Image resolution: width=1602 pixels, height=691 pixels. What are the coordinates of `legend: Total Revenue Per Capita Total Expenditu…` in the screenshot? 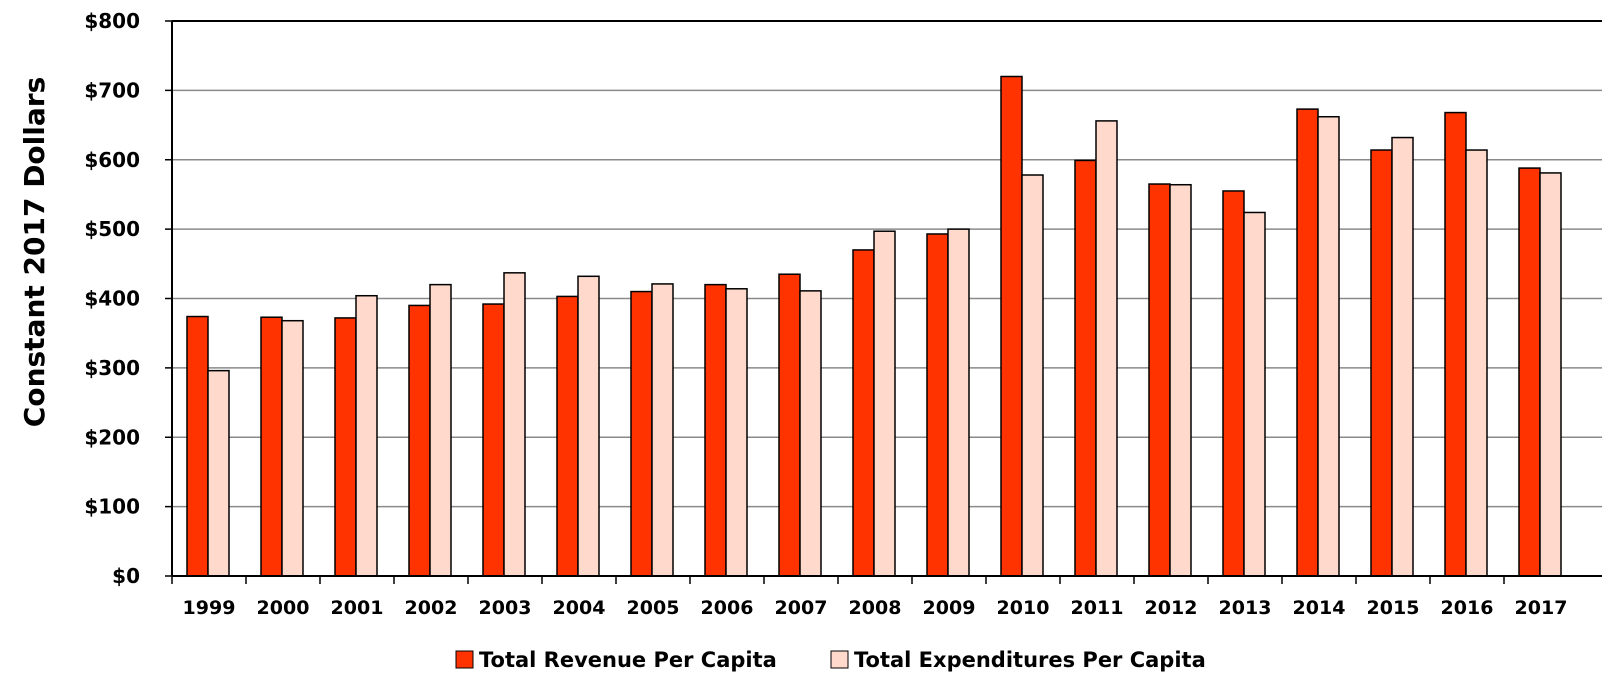 It's located at (830, 660).